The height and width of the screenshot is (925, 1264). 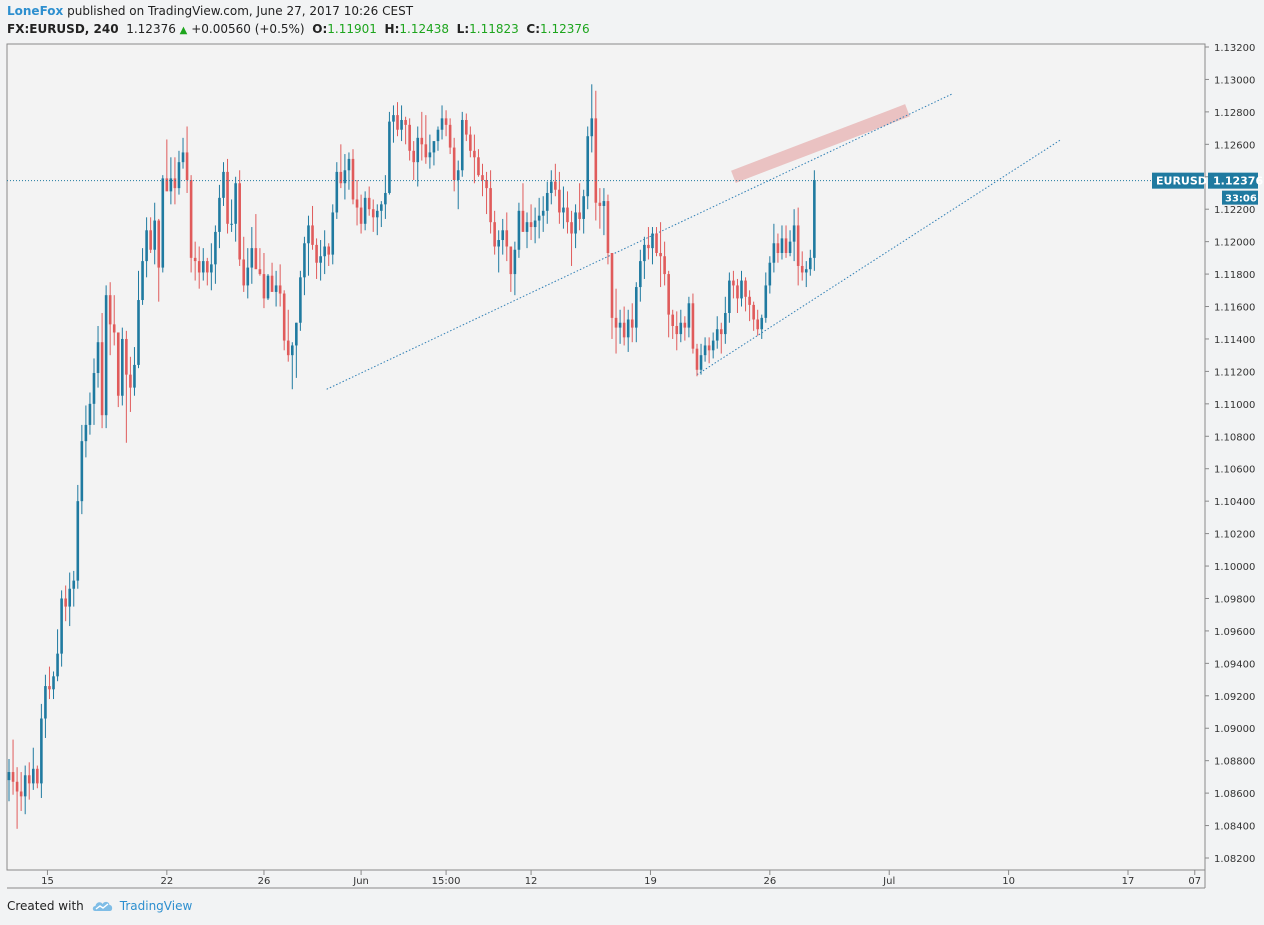 I want to click on last-price-marker: EURUSD 1.12376 33:06, so click(x=635, y=188).